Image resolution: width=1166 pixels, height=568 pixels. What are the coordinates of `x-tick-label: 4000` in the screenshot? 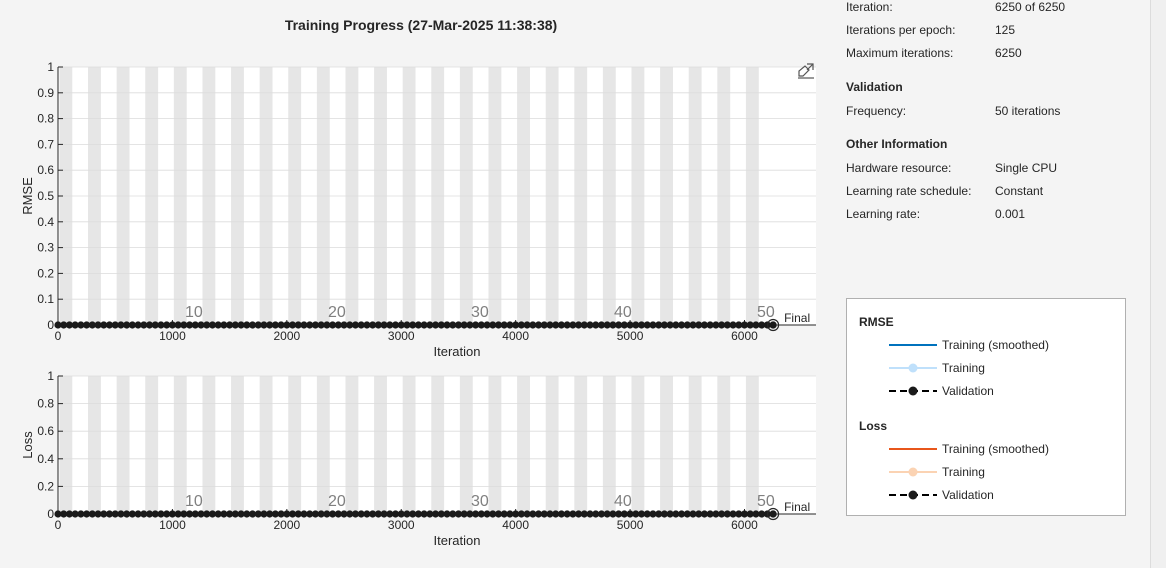 It's located at (515, 336).